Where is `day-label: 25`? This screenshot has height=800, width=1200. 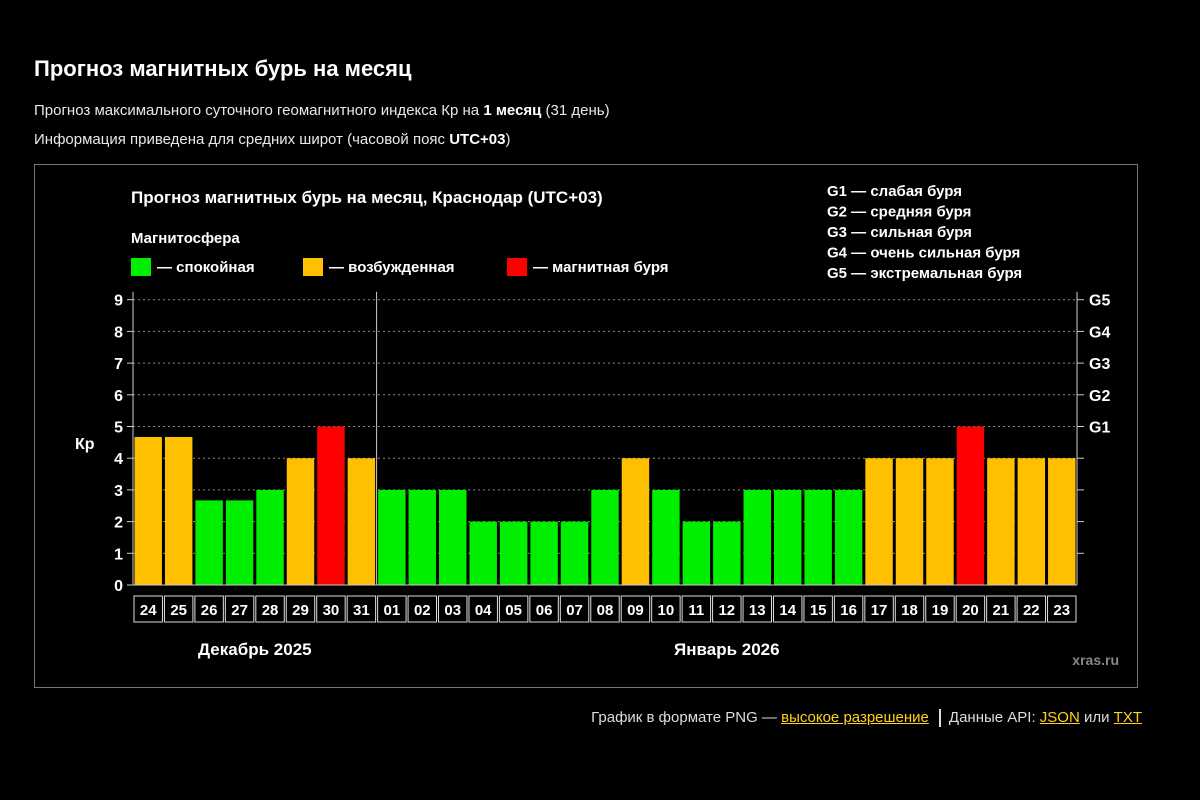 day-label: 25 is located at coordinates (178, 610).